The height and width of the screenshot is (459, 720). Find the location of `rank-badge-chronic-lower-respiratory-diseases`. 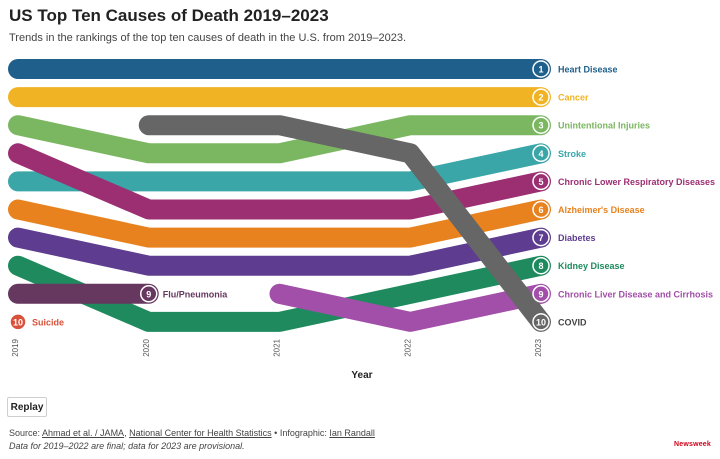

rank-badge-chronic-lower-respiratory-diseases is located at coordinates (541, 181).